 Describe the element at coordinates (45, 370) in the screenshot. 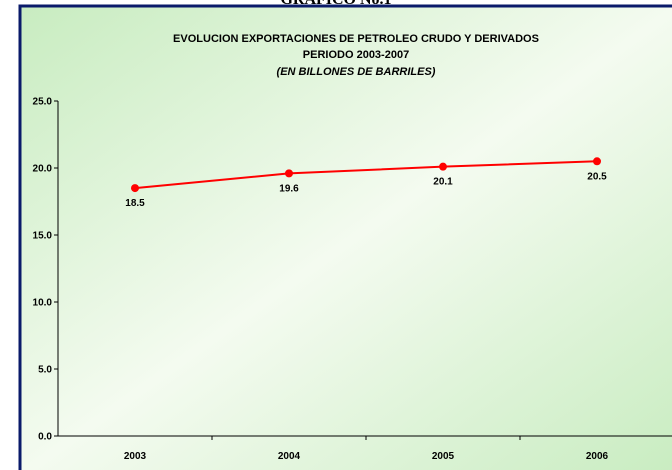

I see `y-tick-label: 5.0` at that location.